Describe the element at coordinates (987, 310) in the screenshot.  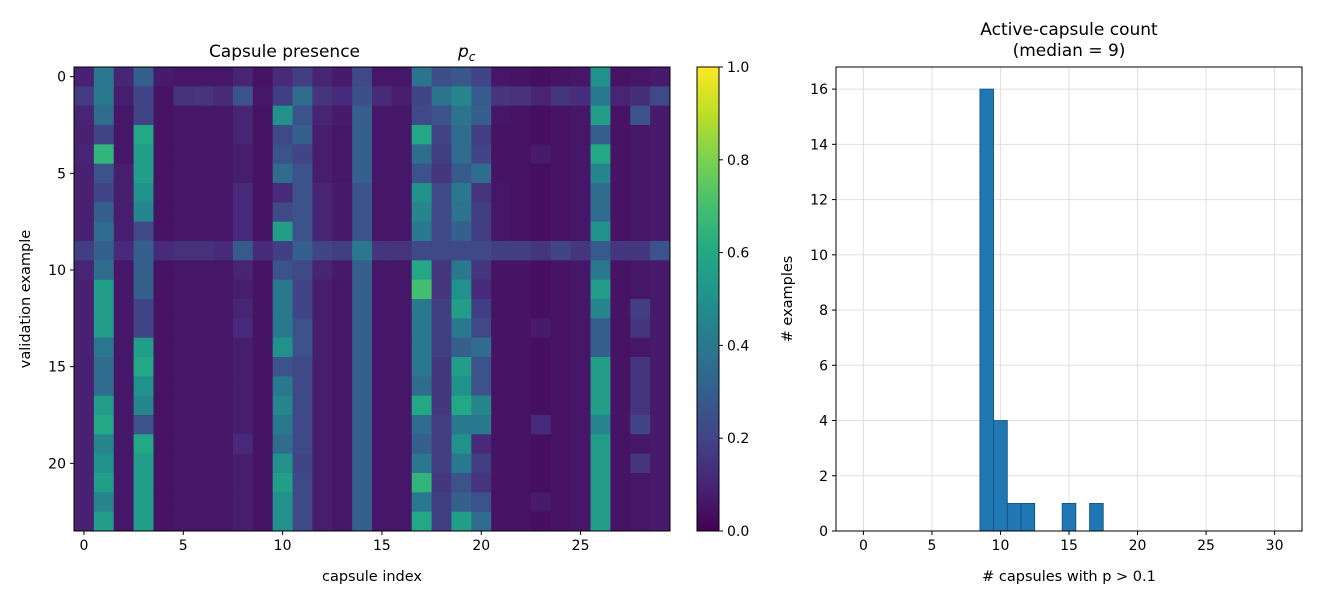
I see `histogram-bar` at that location.